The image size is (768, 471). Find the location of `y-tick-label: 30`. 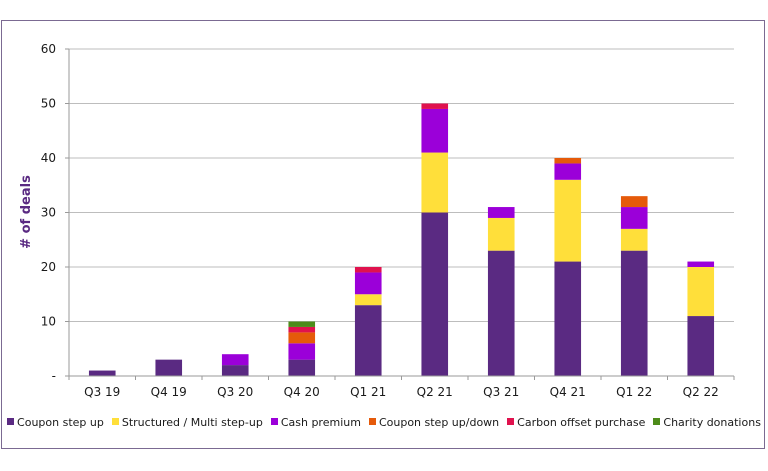

y-tick-label: 30 is located at coordinates (48, 213).